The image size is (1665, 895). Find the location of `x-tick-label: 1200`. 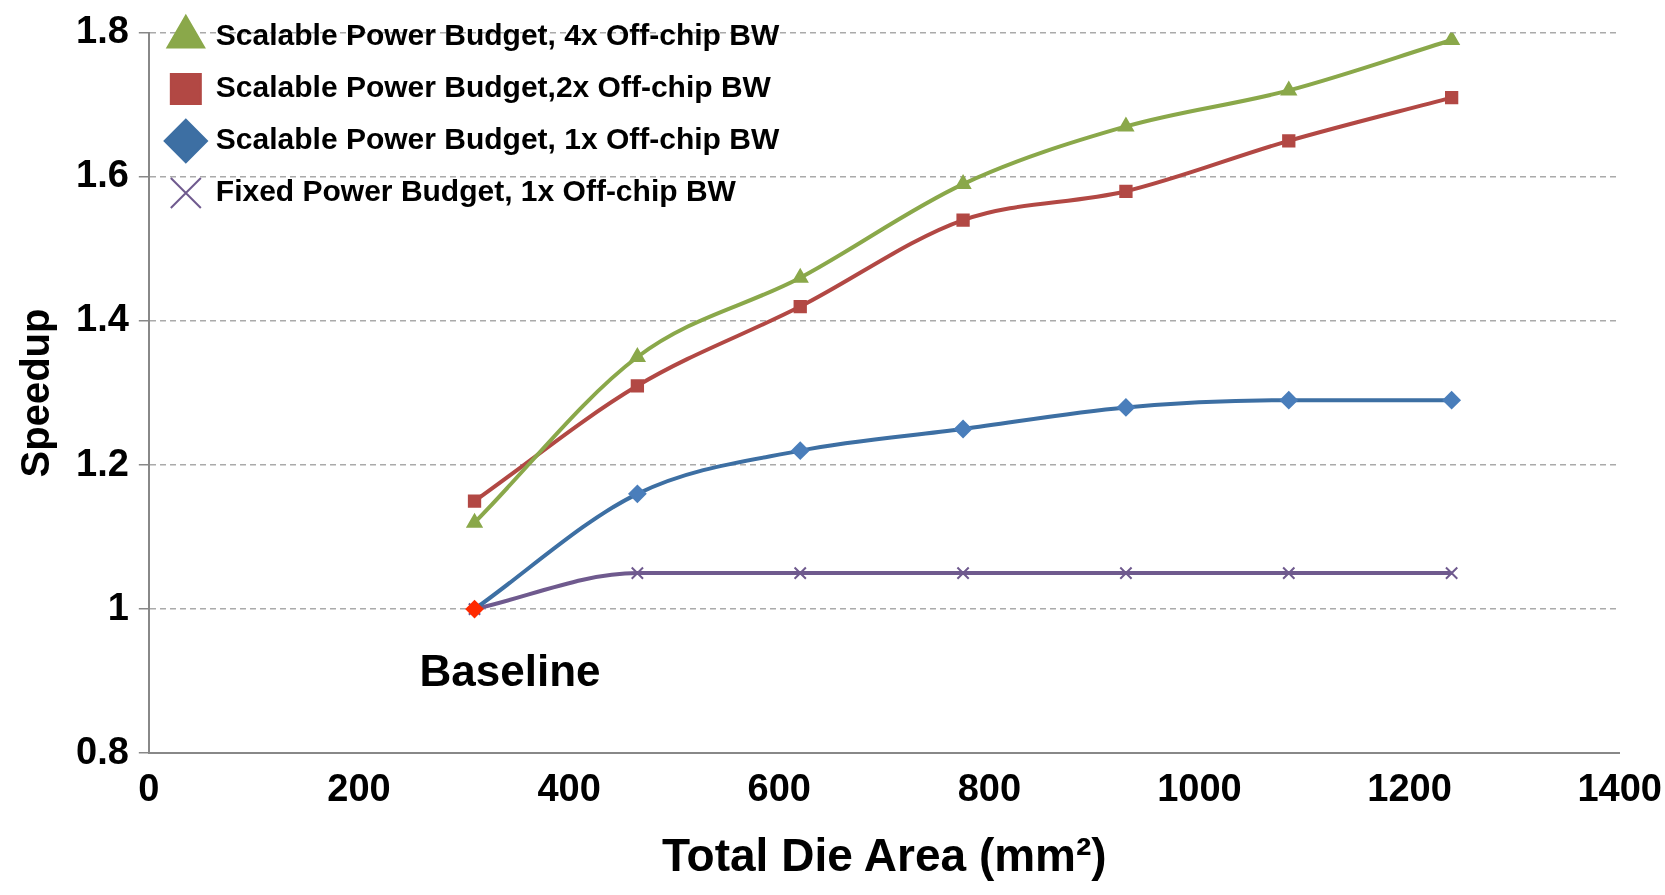

x-tick-label: 1200 is located at coordinates (1409, 788).